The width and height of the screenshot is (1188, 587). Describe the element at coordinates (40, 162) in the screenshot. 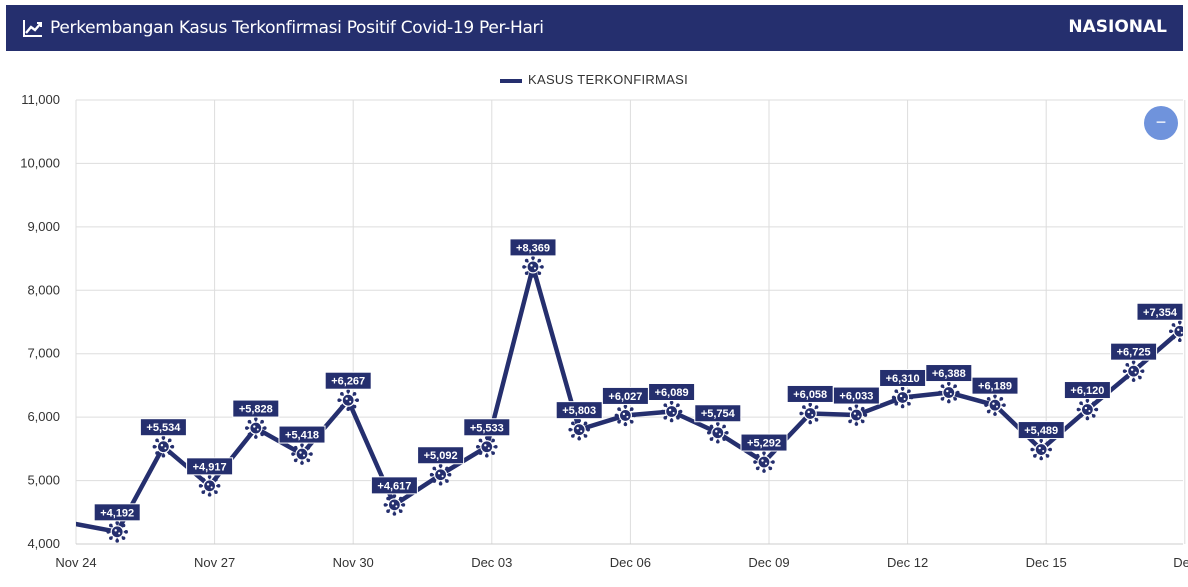

I see `y-tick-label: 10,000` at that location.